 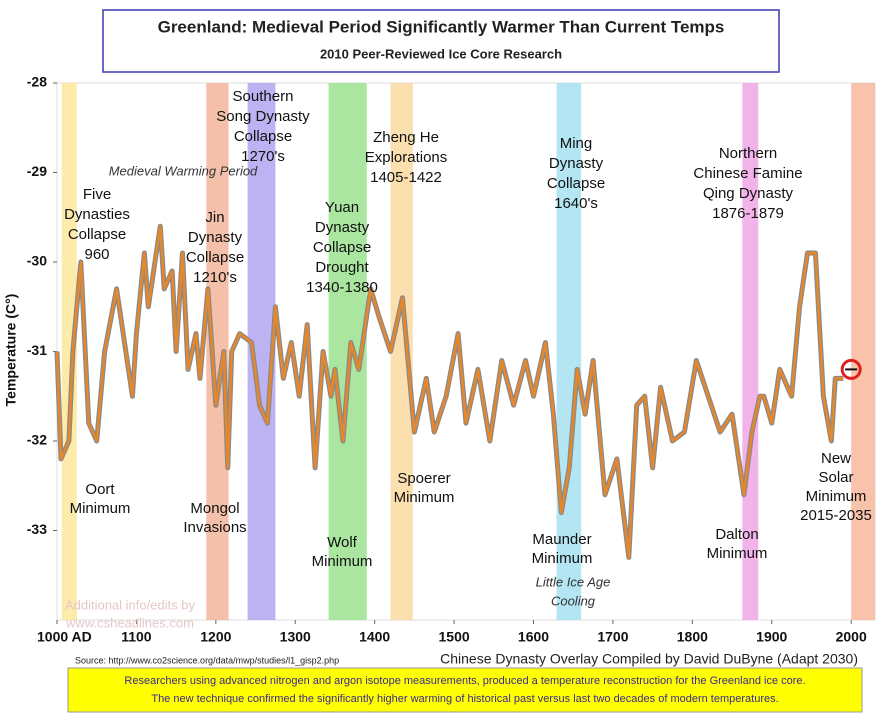 I want to click on annotation: Northern, so click(x=748, y=153).